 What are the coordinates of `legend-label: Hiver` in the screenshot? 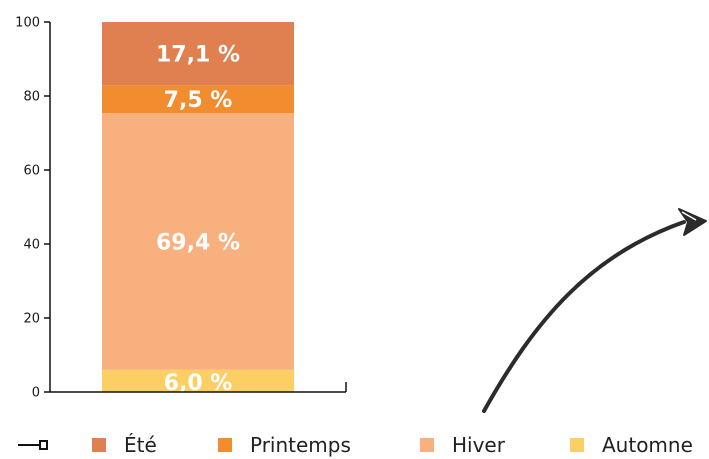 It's located at (478, 445).